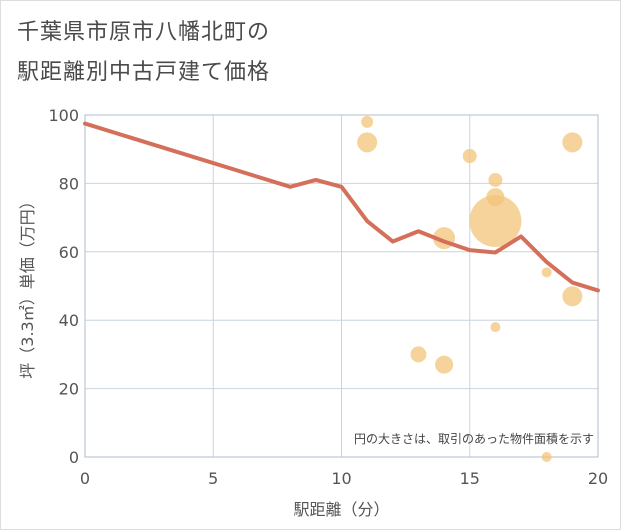 Image resolution: width=621 pixels, height=531 pixels. I want to click on bubble-size-note: 円の大きさは、取引のあった物件面積を示す, so click(474, 438).